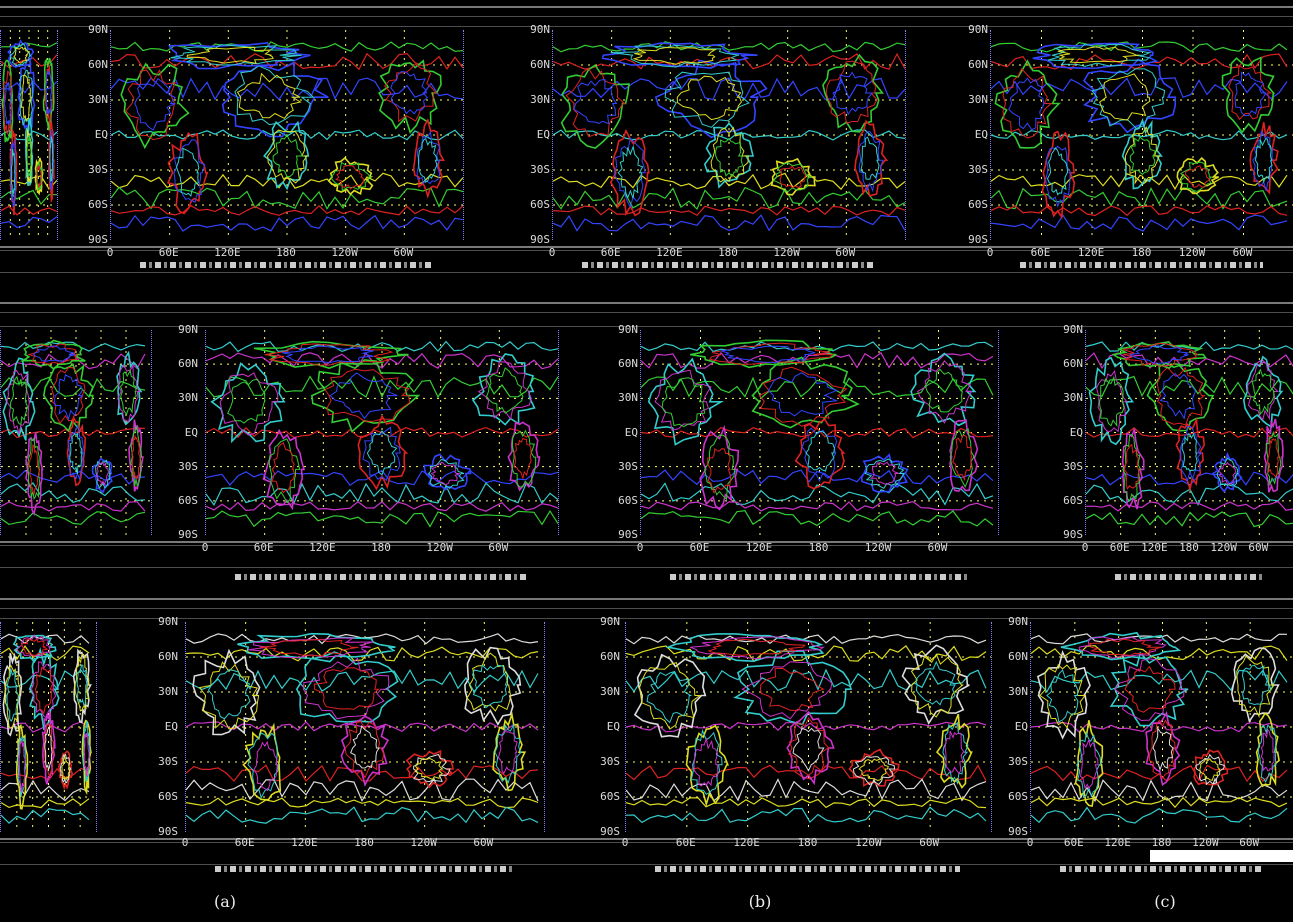 This screenshot has height=922, width=1293. I want to click on lat-tick-label: 30N, so click(540, 99).